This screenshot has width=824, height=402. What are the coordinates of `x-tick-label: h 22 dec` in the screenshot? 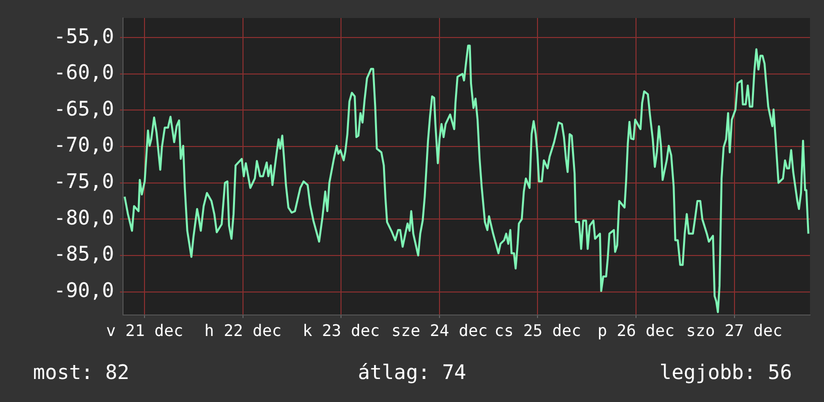 It's located at (243, 330).